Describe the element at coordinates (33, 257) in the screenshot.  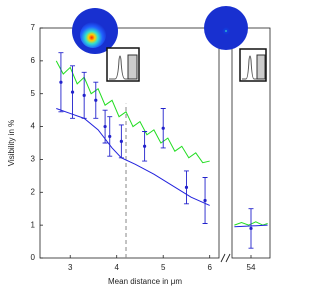
I see `y-tick-label: 0` at that location.